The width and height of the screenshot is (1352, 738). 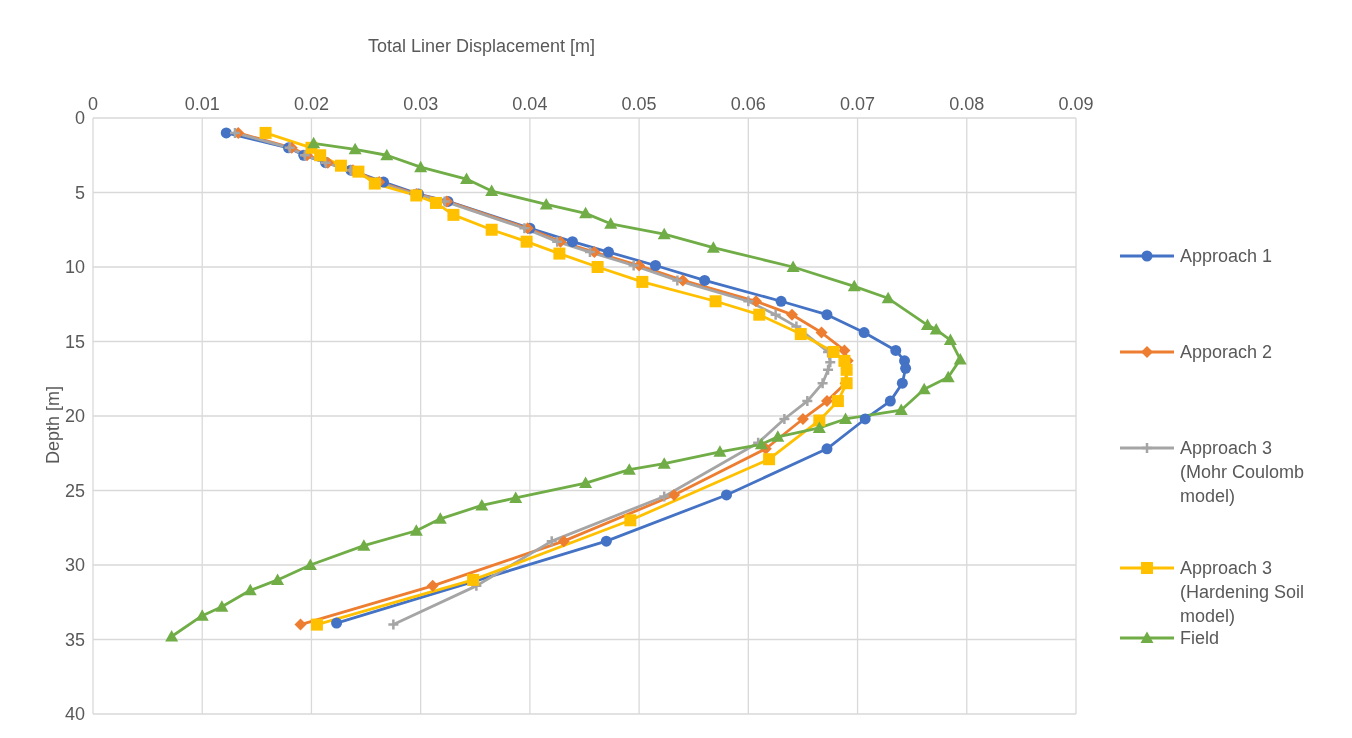 What do you see at coordinates (1076, 104) in the screenshot?
I see `x-tick-label: 0.09` at bounding box center [1076, 104].